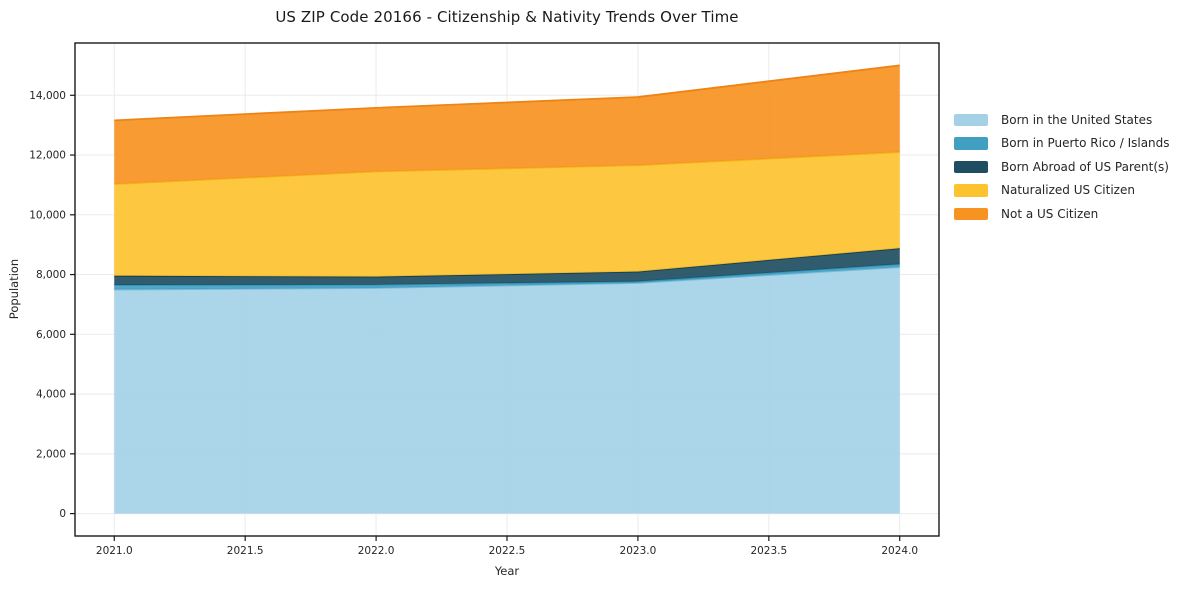  What do you see at coordinates (376, 551) in the screenshot?
I see `x-tick-label: 2022.0` at bounding box center [376, 551].